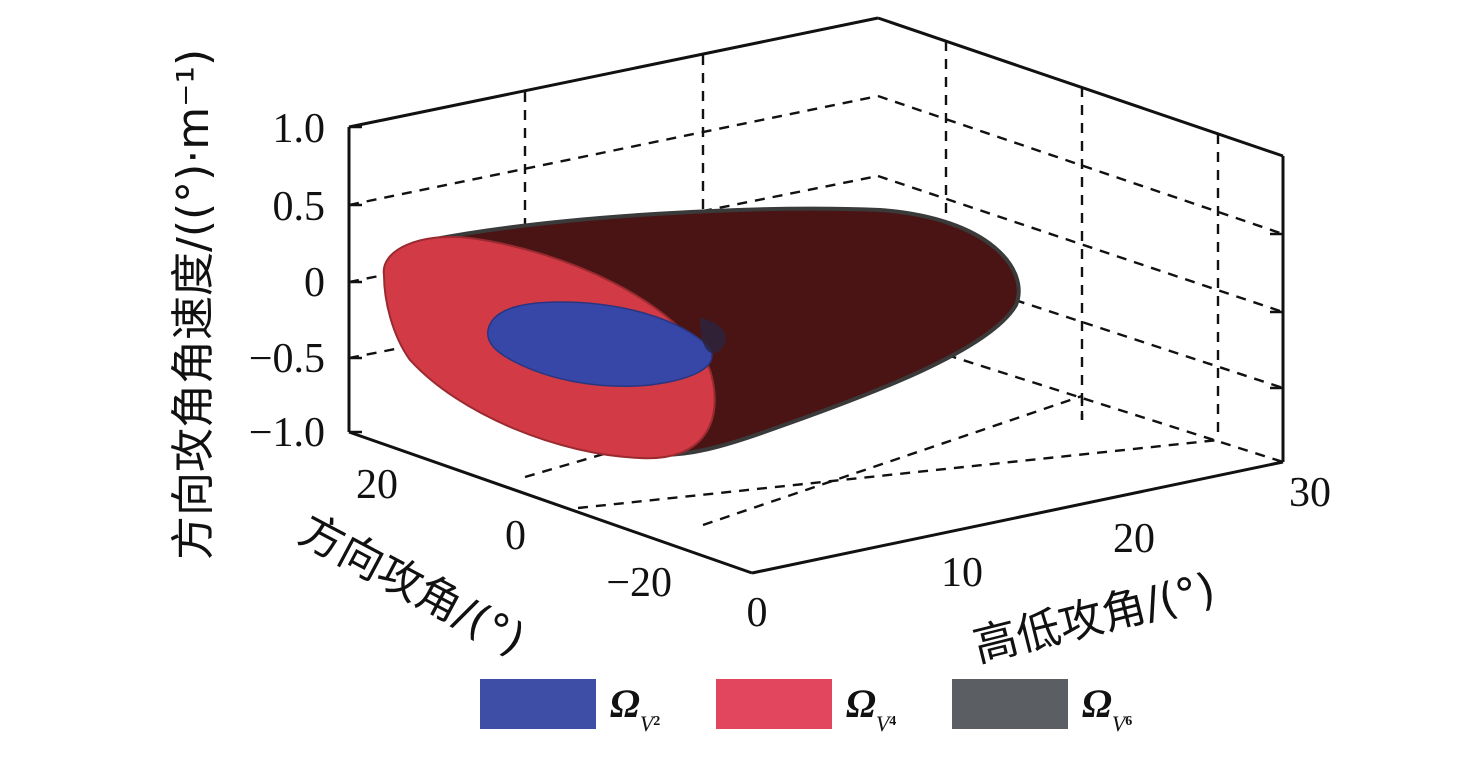 Image resolution: width=1476 pixels, height=762 pixels. I want to click on surface-omega-v2, so click(600, 344).